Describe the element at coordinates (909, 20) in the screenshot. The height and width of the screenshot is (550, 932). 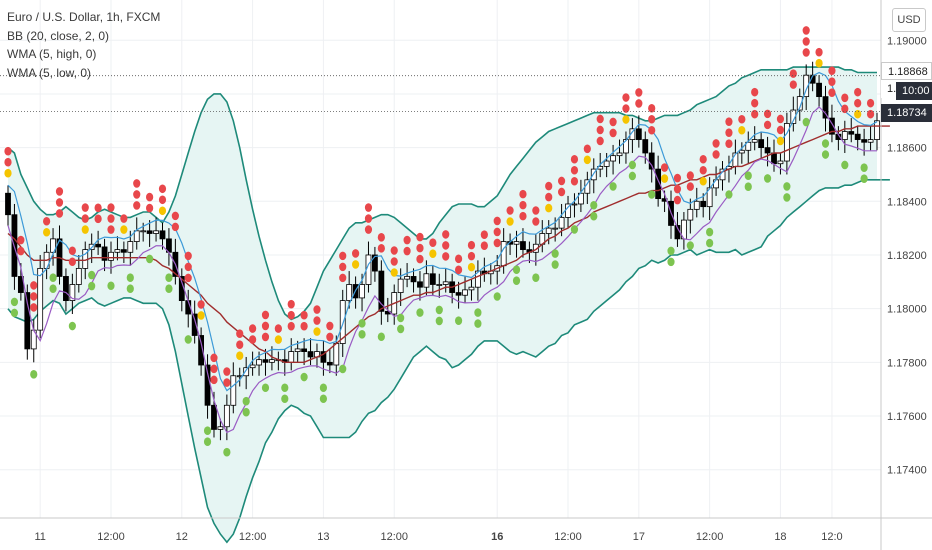
I see `currency-button: USD` at that location.